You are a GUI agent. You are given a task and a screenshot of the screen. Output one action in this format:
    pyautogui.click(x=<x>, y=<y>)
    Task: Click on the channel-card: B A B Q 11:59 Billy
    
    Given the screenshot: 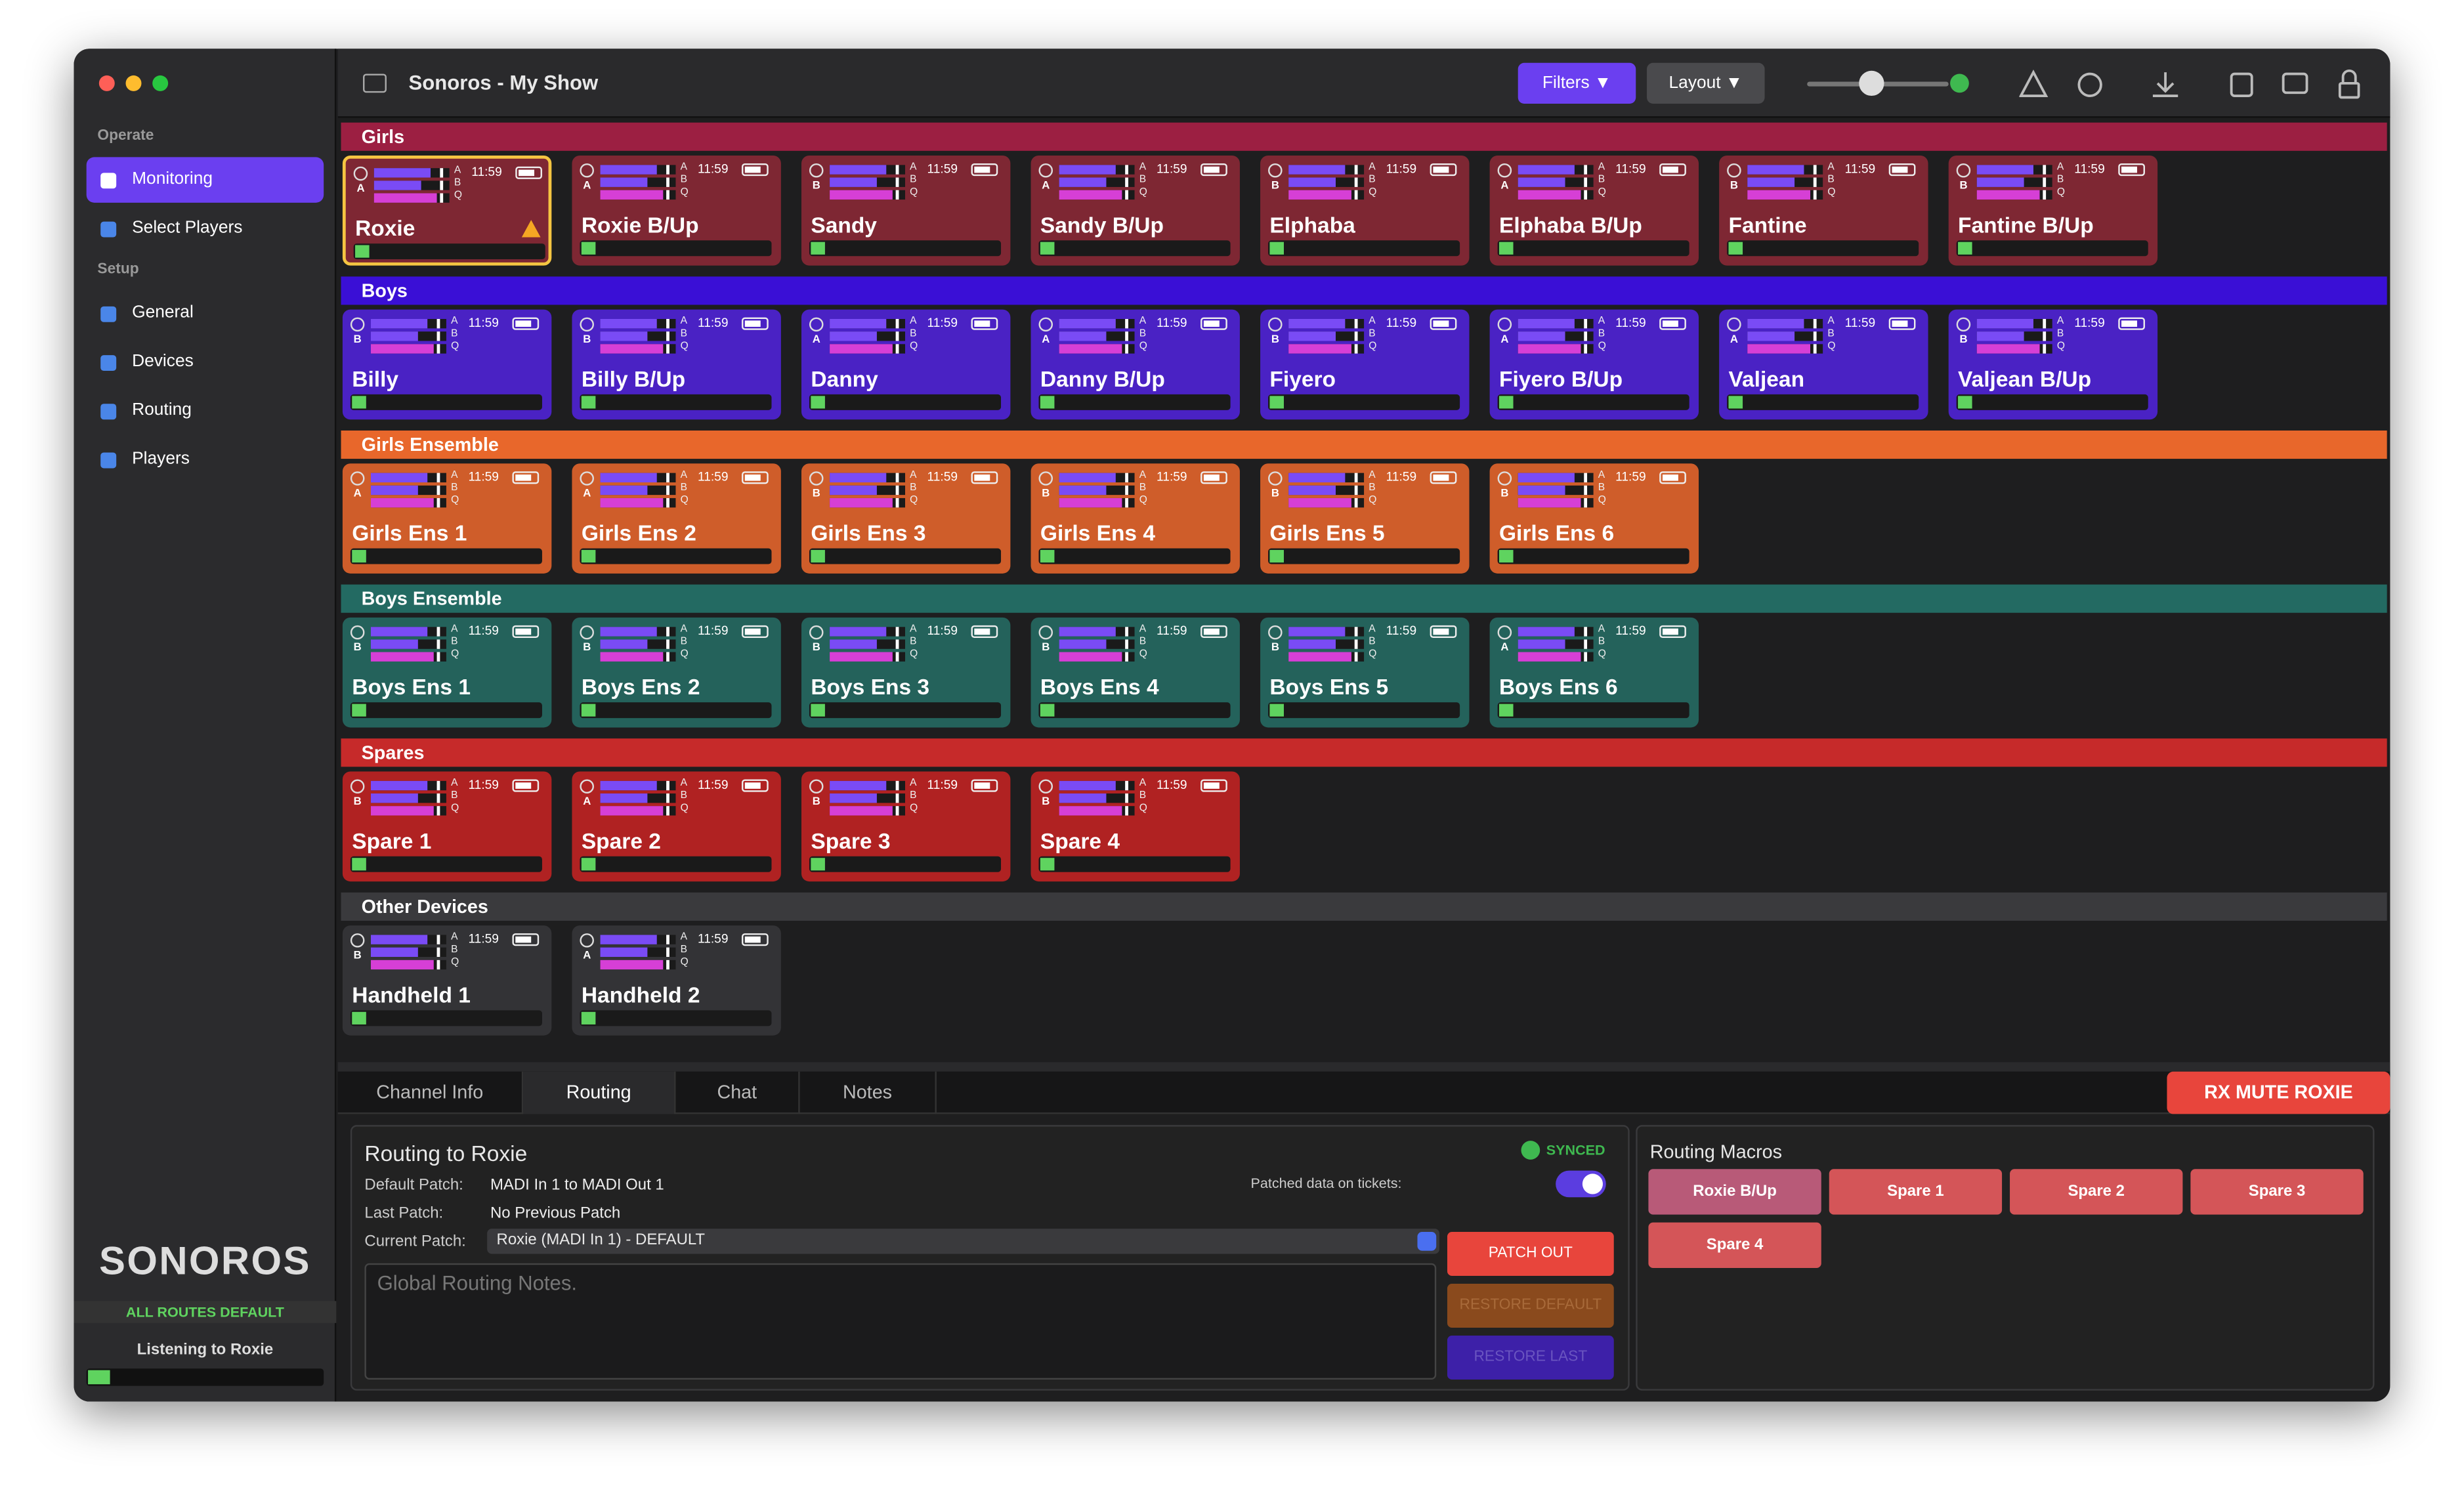 What is the action you would take?
    pyautogui.click(x=447, y=364)
    